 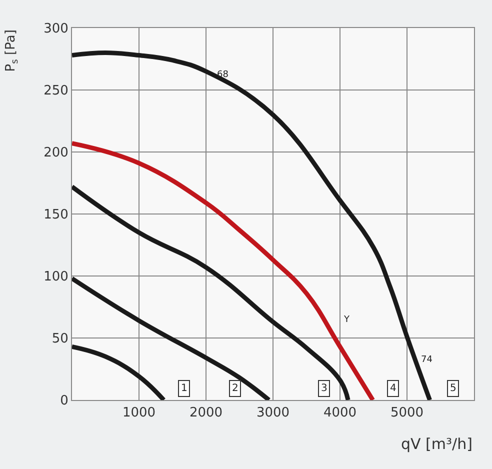 What do you see at coordinates (64, 401) in the screenshot?
I see `y-tick-label: 0` at bounding box center [64, 401].